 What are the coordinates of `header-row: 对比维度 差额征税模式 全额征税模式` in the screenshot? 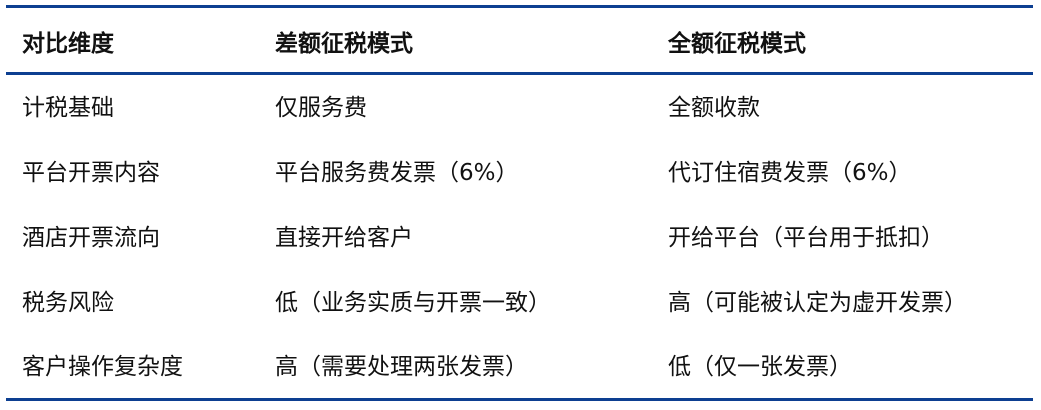 It's located at (520, 44).